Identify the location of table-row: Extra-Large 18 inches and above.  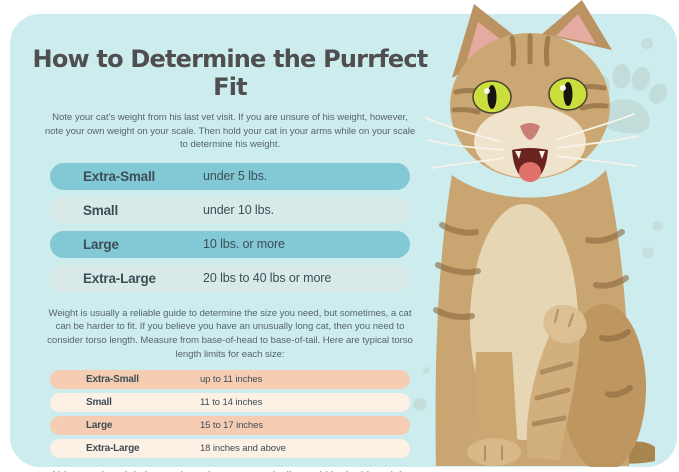
(230, 449).